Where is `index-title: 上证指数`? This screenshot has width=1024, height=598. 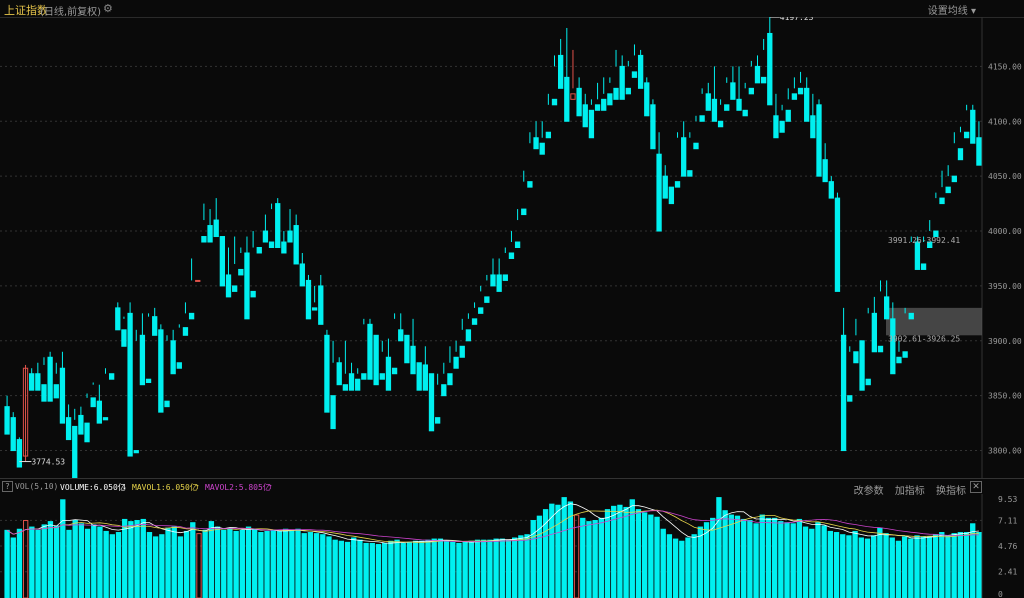 index-title: 上证指数 is located at coordinates (26, 10).